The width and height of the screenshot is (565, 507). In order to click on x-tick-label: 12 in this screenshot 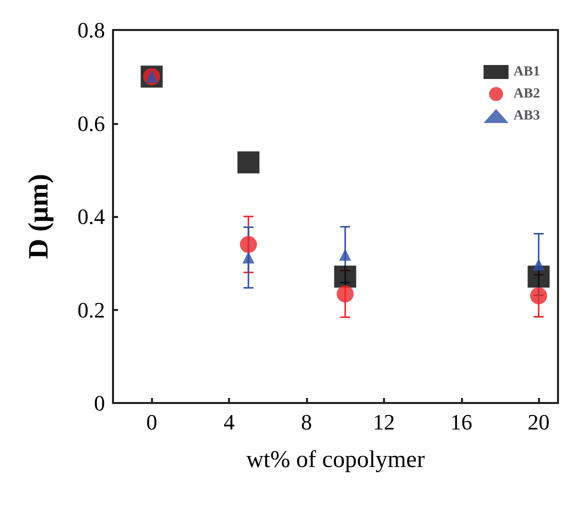, I will do `click(383, 422)`.